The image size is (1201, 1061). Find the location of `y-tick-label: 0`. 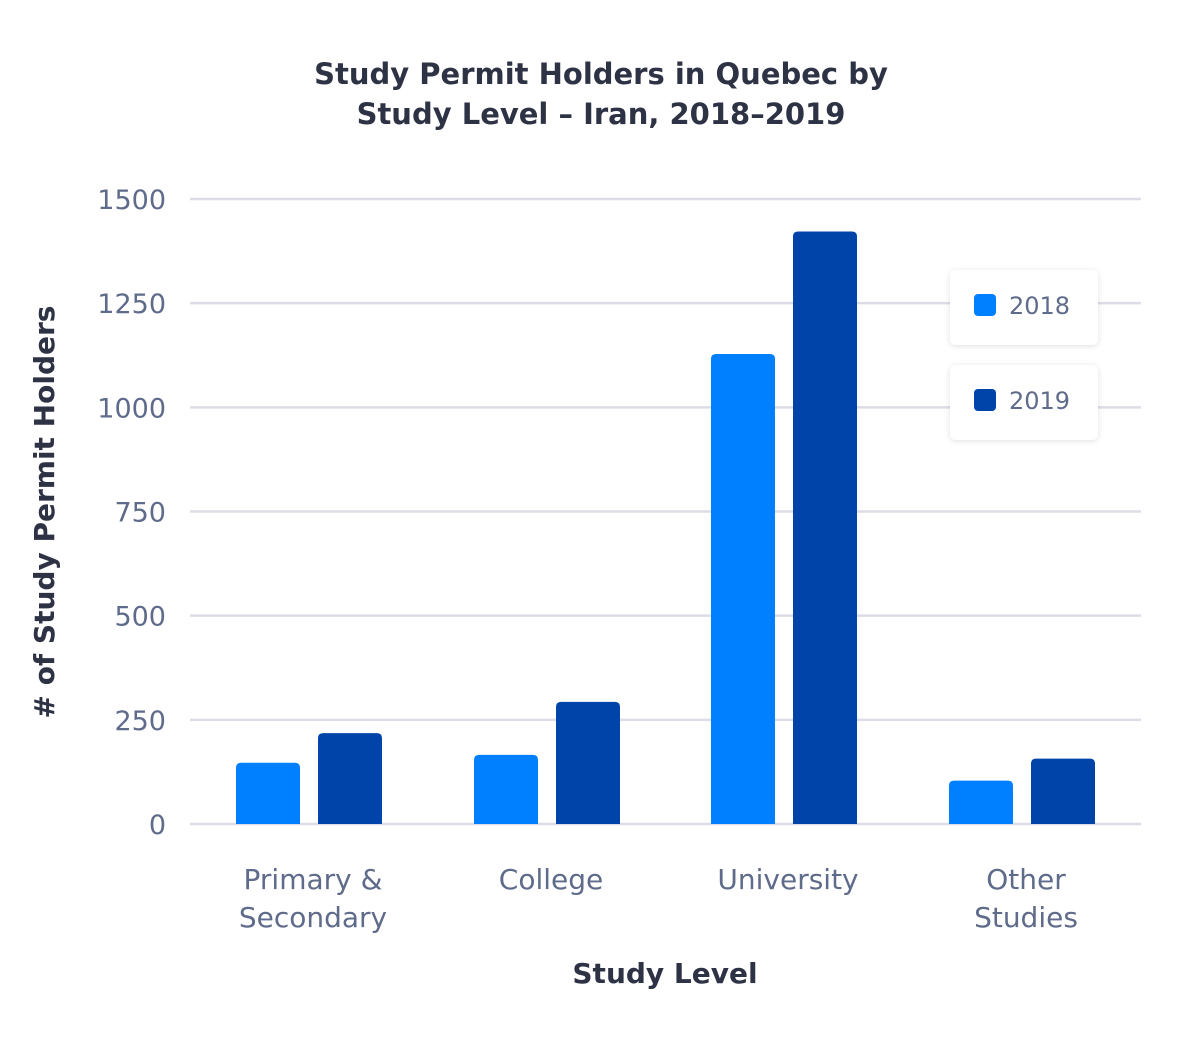

y-tick-label: 0 is located at coordinates (157, 825).